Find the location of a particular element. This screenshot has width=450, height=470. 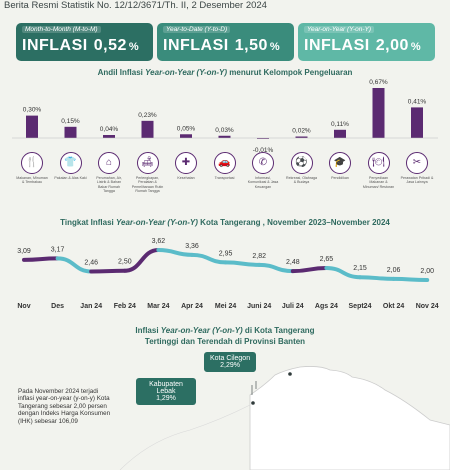

card-value: 0,52 is located at coordinates (110, 45).